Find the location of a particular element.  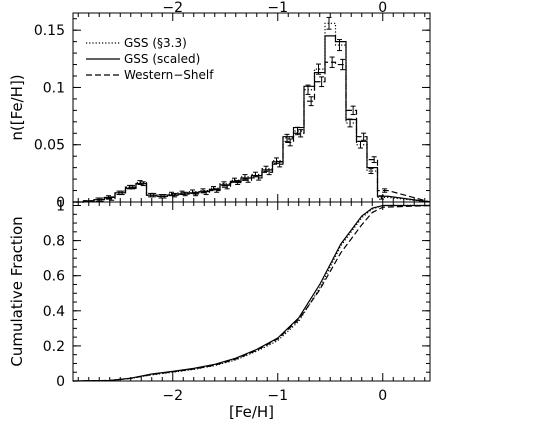

y-tick-label: 0.05 is located at coordinates (49, 146).